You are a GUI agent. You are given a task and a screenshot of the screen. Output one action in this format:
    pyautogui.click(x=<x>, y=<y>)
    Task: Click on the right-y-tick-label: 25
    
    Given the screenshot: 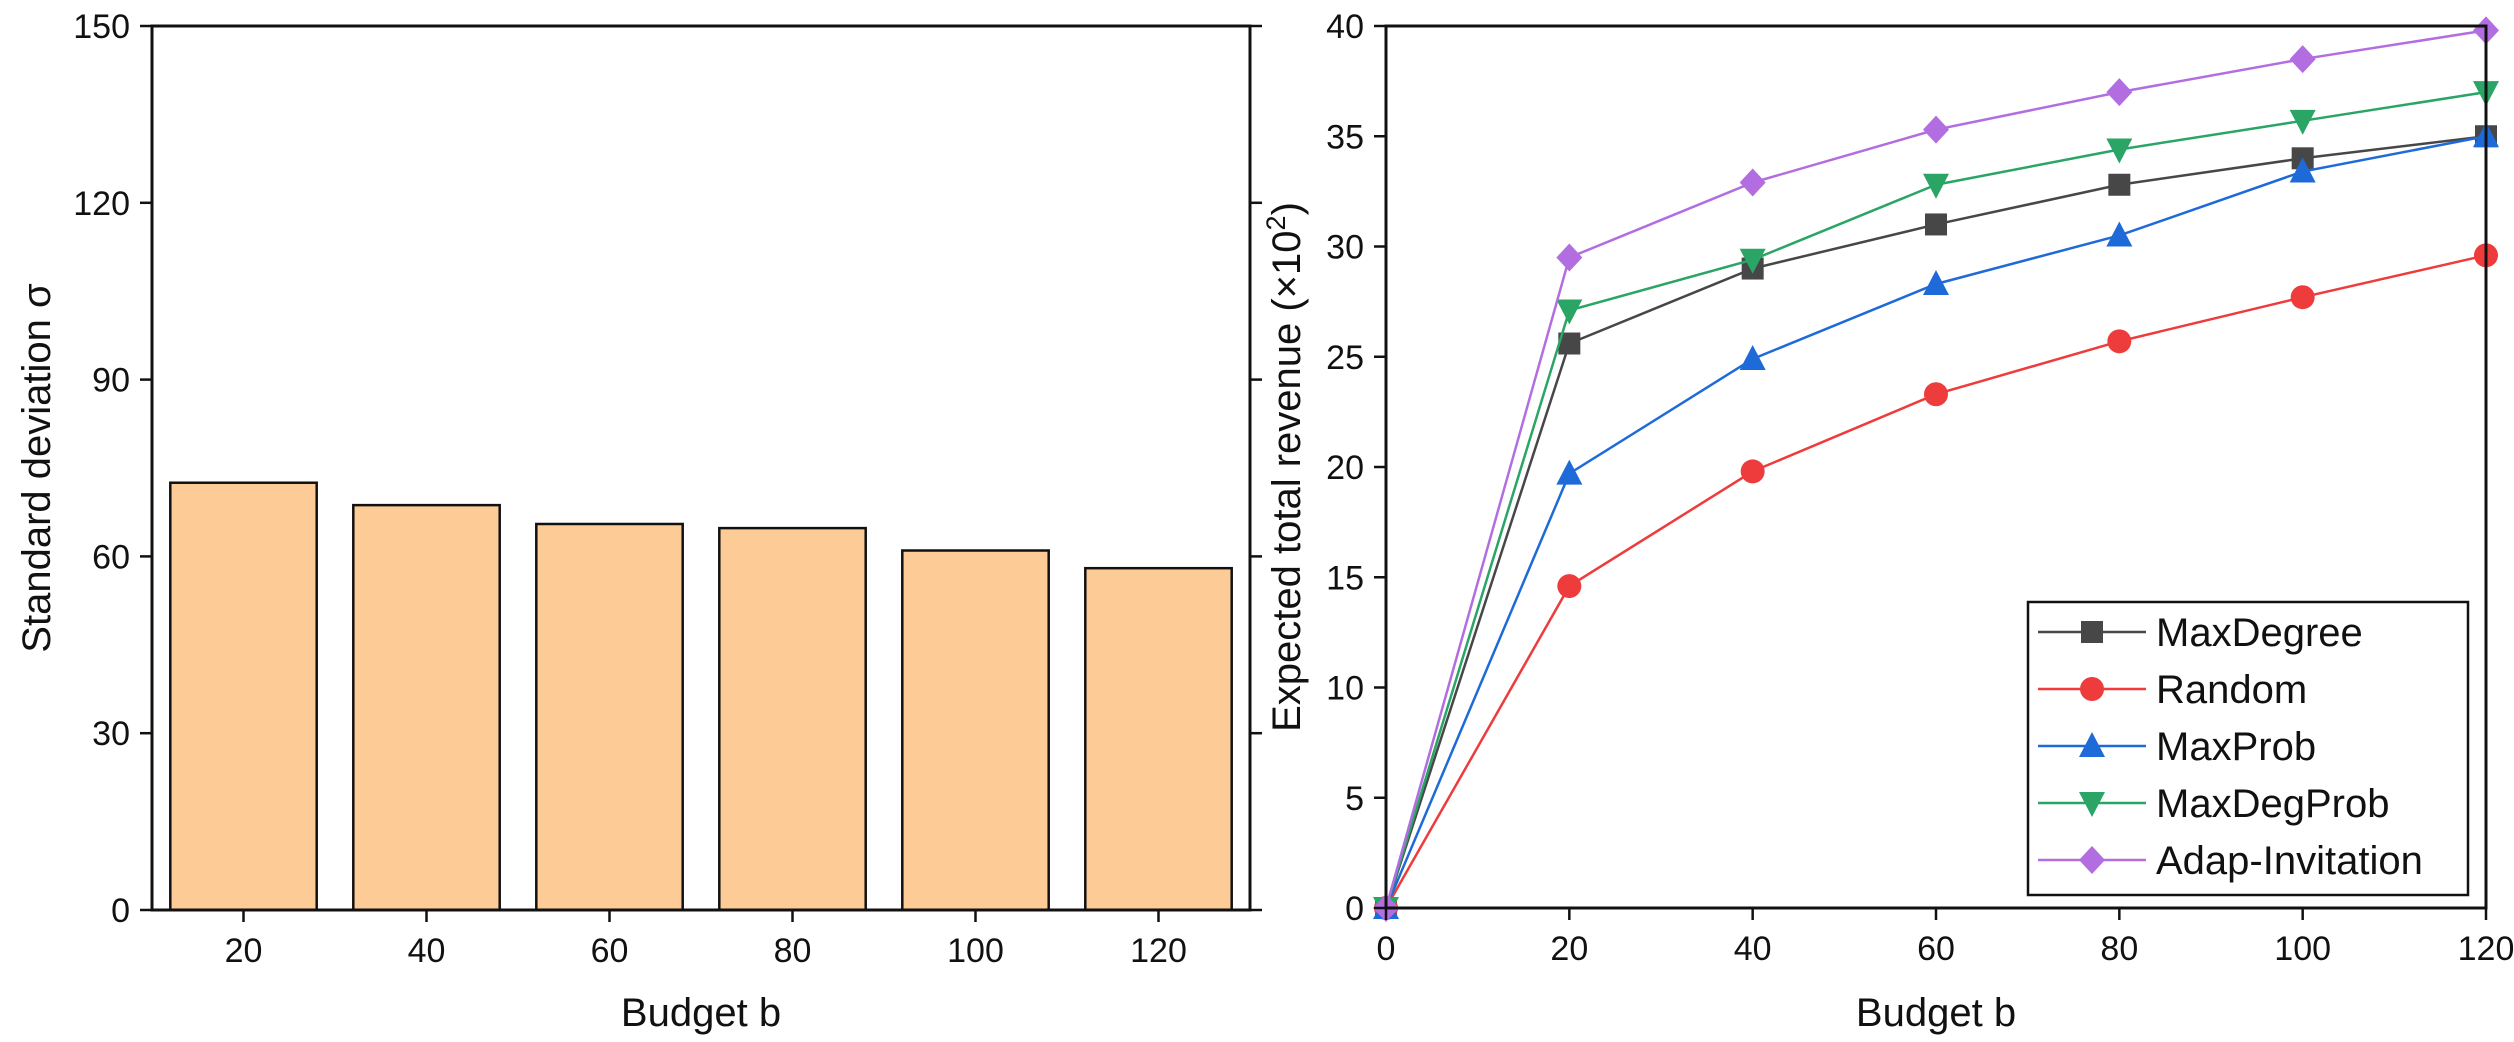 What is the action you would take?
    pyautogui.click(x=1345, y=358)
    